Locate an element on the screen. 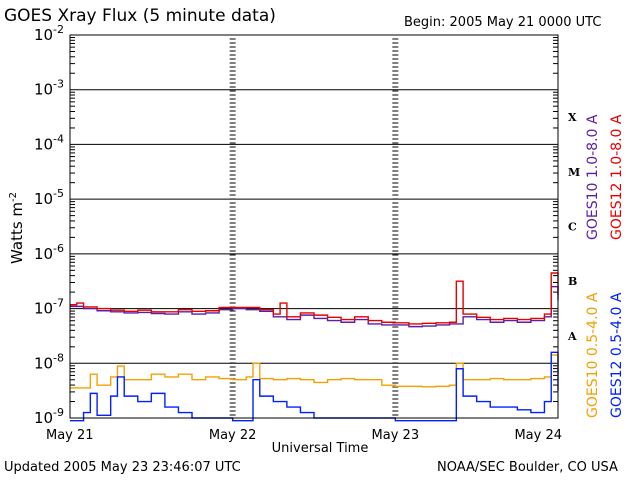 The width and height of the screenshot is (640, 480). y-tick-label: 10⁻⁹ is located at coordinates (49, 416).